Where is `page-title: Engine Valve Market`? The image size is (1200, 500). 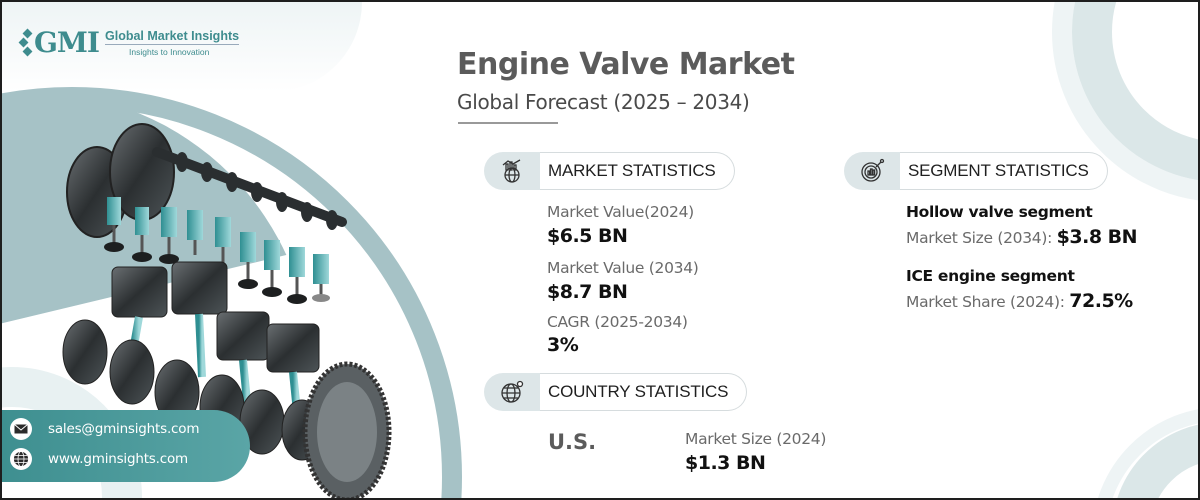
page-title: Engine Valve Market is located at coordinates (626, 64).